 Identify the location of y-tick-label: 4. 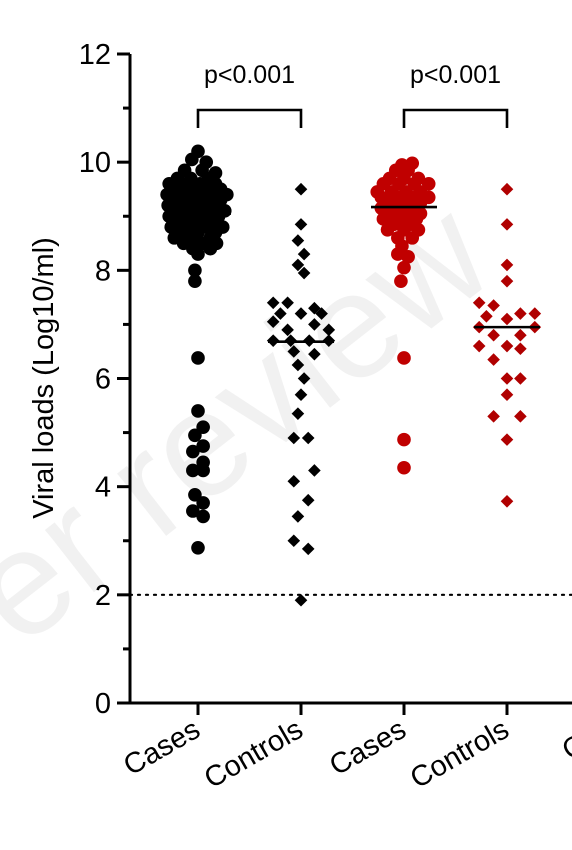
(103, 488).